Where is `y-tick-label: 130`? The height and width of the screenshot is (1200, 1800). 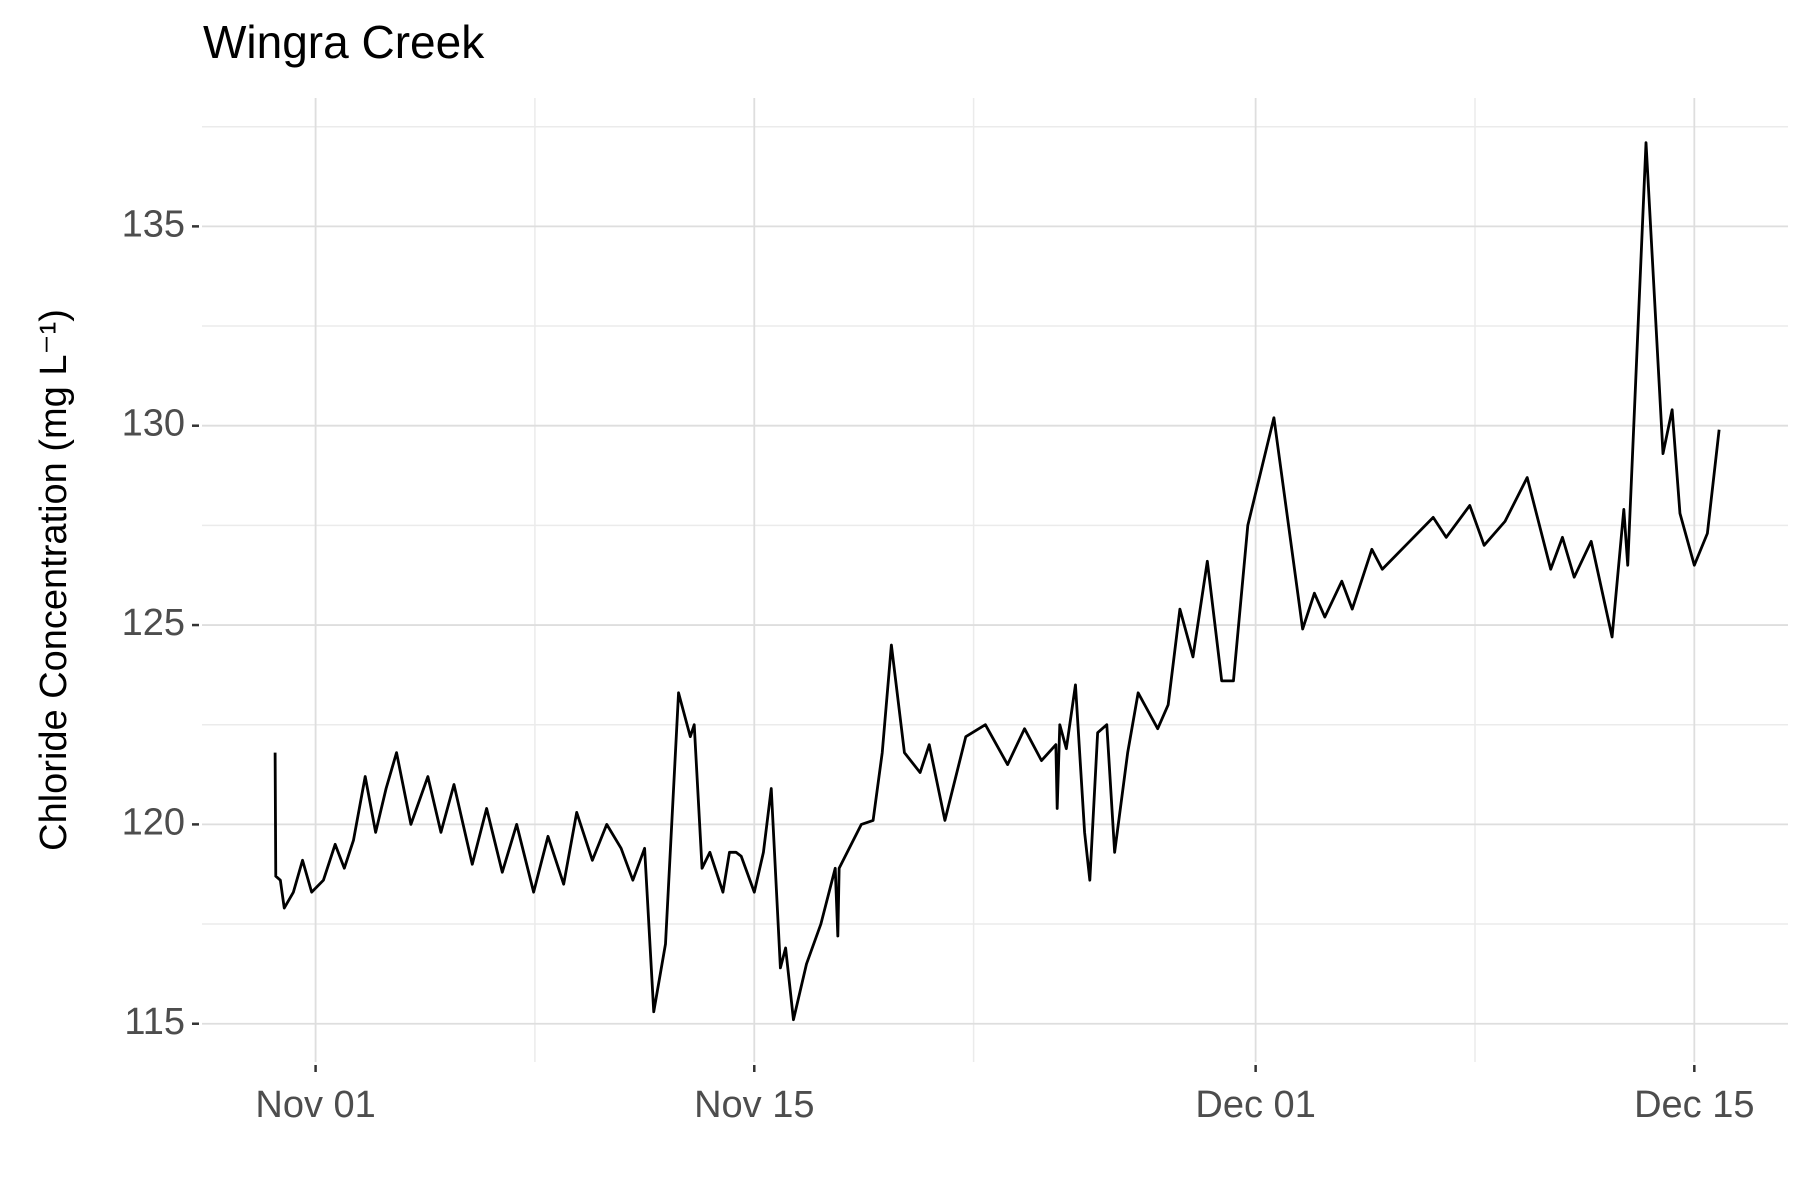
y-tick-label: 130 is located at coordinates (153, 424).